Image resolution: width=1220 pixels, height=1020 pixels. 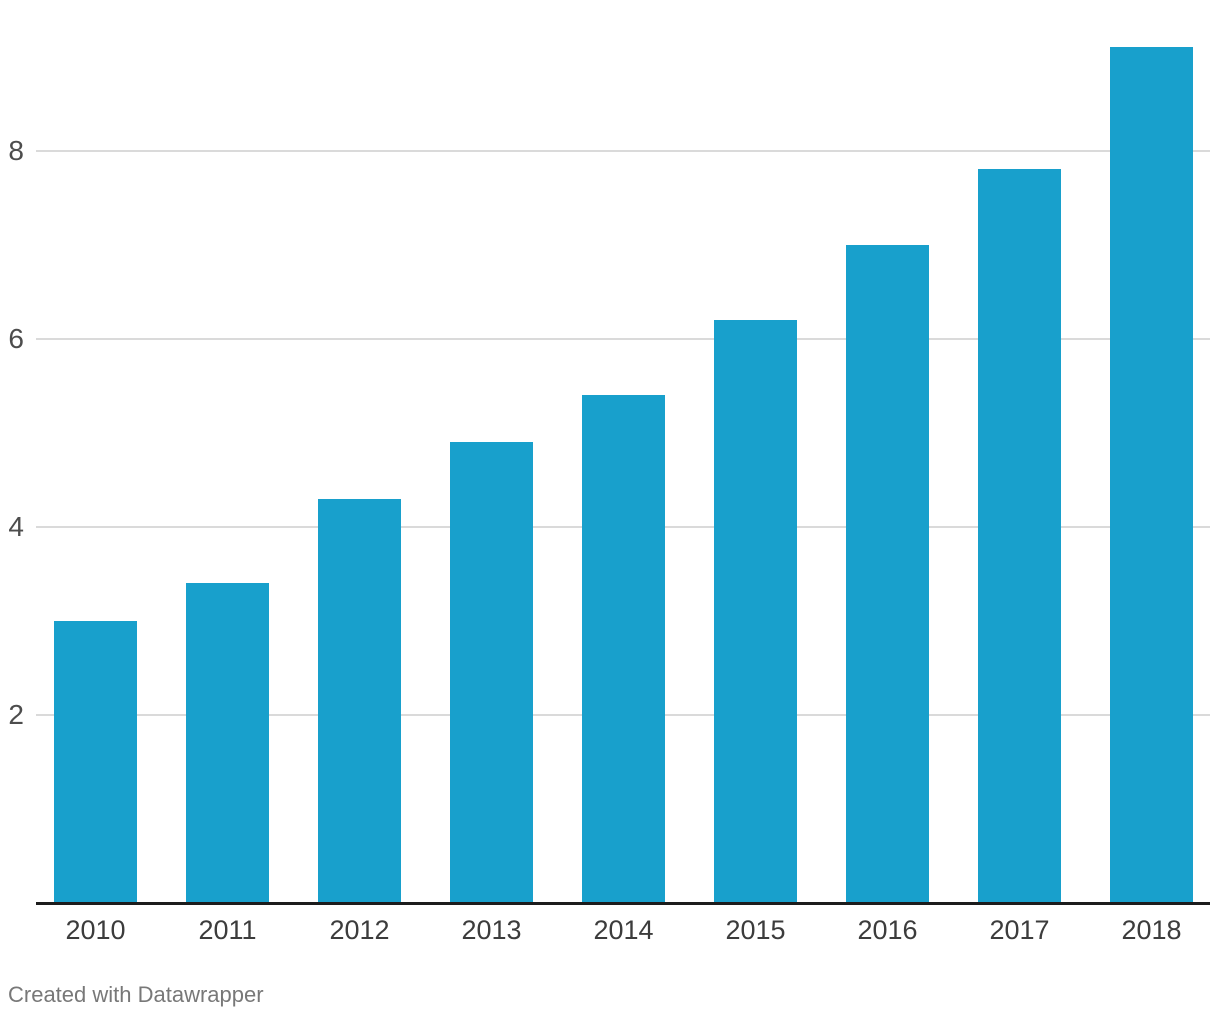 I want to click on bar-2012, so click(x=359, y=701).